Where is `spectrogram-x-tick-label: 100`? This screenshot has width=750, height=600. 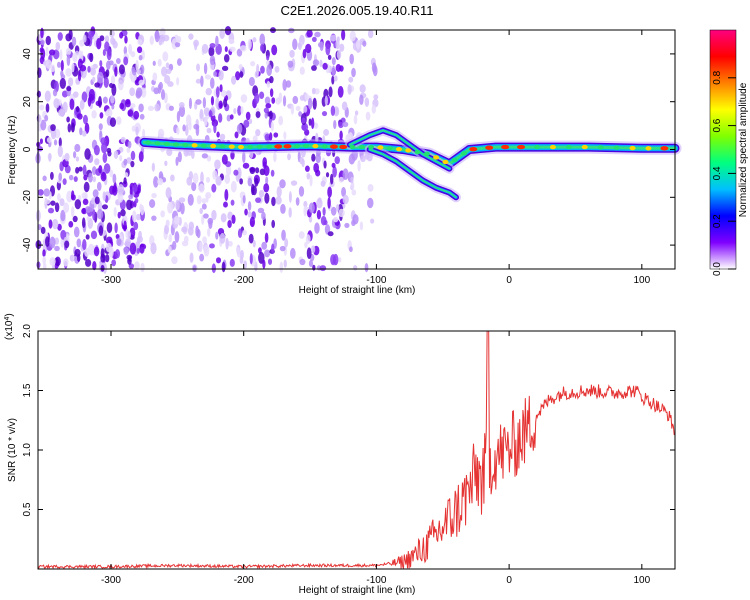
spectrogram-x-tick-label: 100 is located at coordinates (641, 280).